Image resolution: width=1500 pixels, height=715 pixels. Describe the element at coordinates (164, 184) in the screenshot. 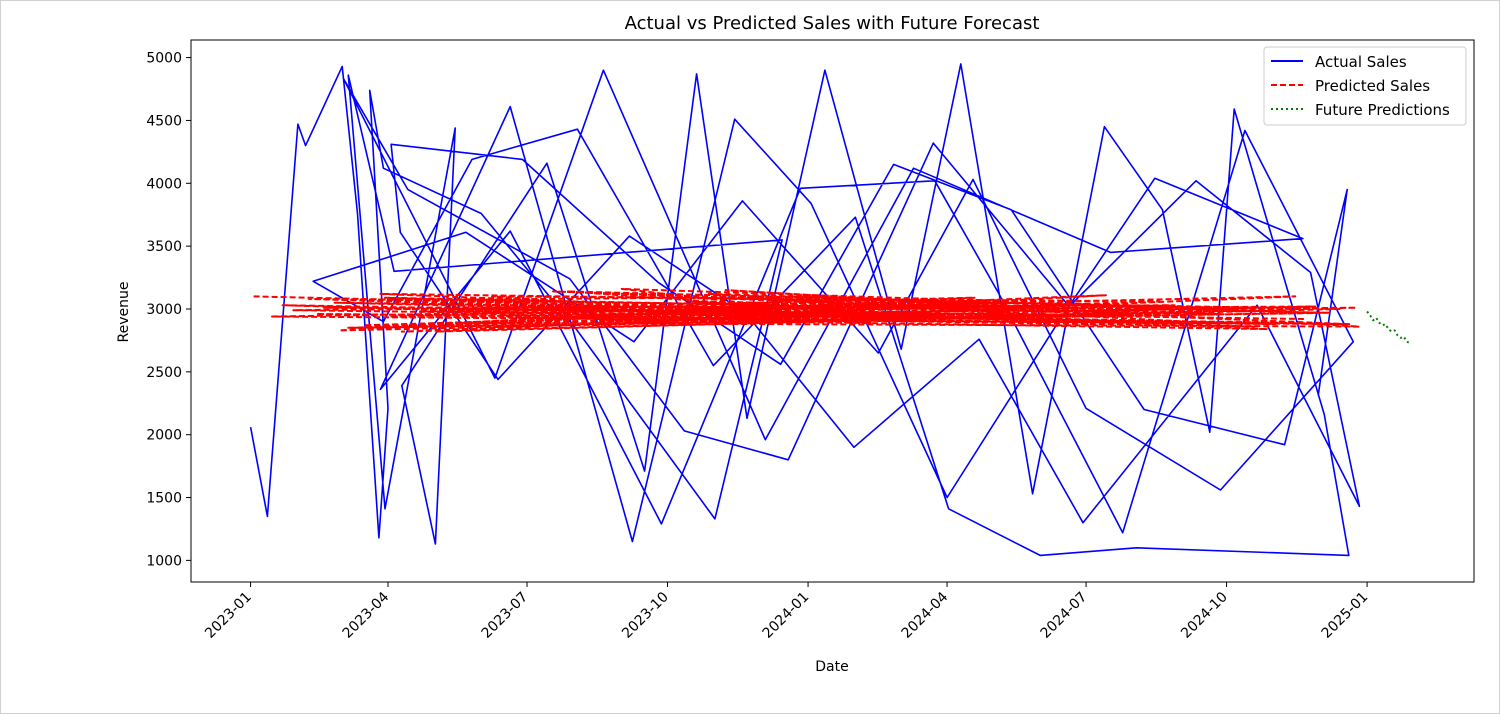

I see `y-tick-label: 4000` at that location.